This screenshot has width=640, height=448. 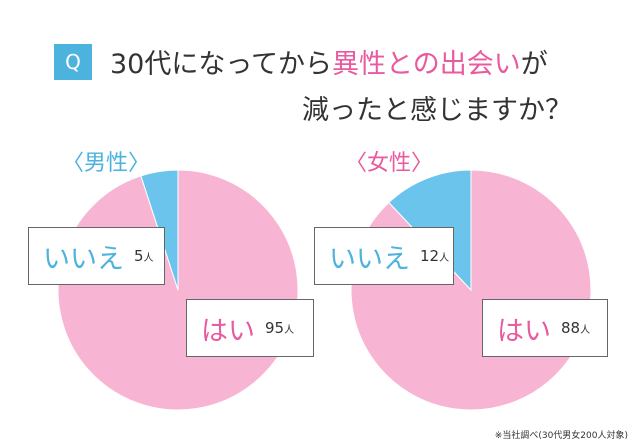 What do you see at coordinates (73, 62) in the screenshot?
I see `question-badge: Q` at bounding box center [73, 62].